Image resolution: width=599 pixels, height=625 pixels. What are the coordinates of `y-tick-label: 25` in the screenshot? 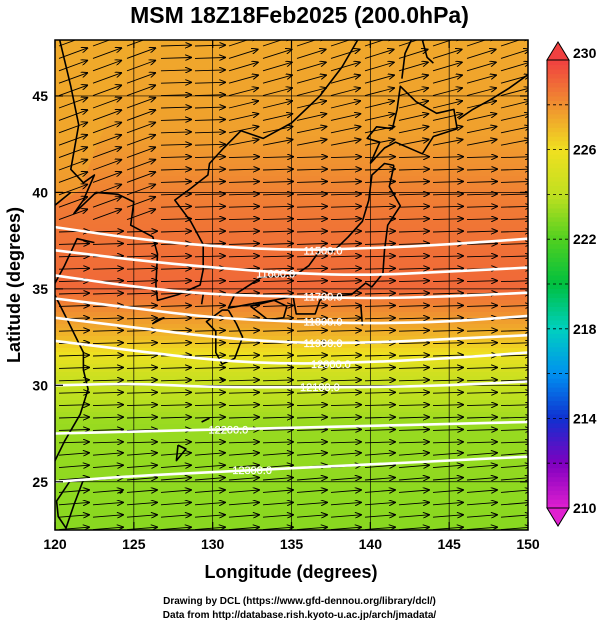 It's located at (40, 482).